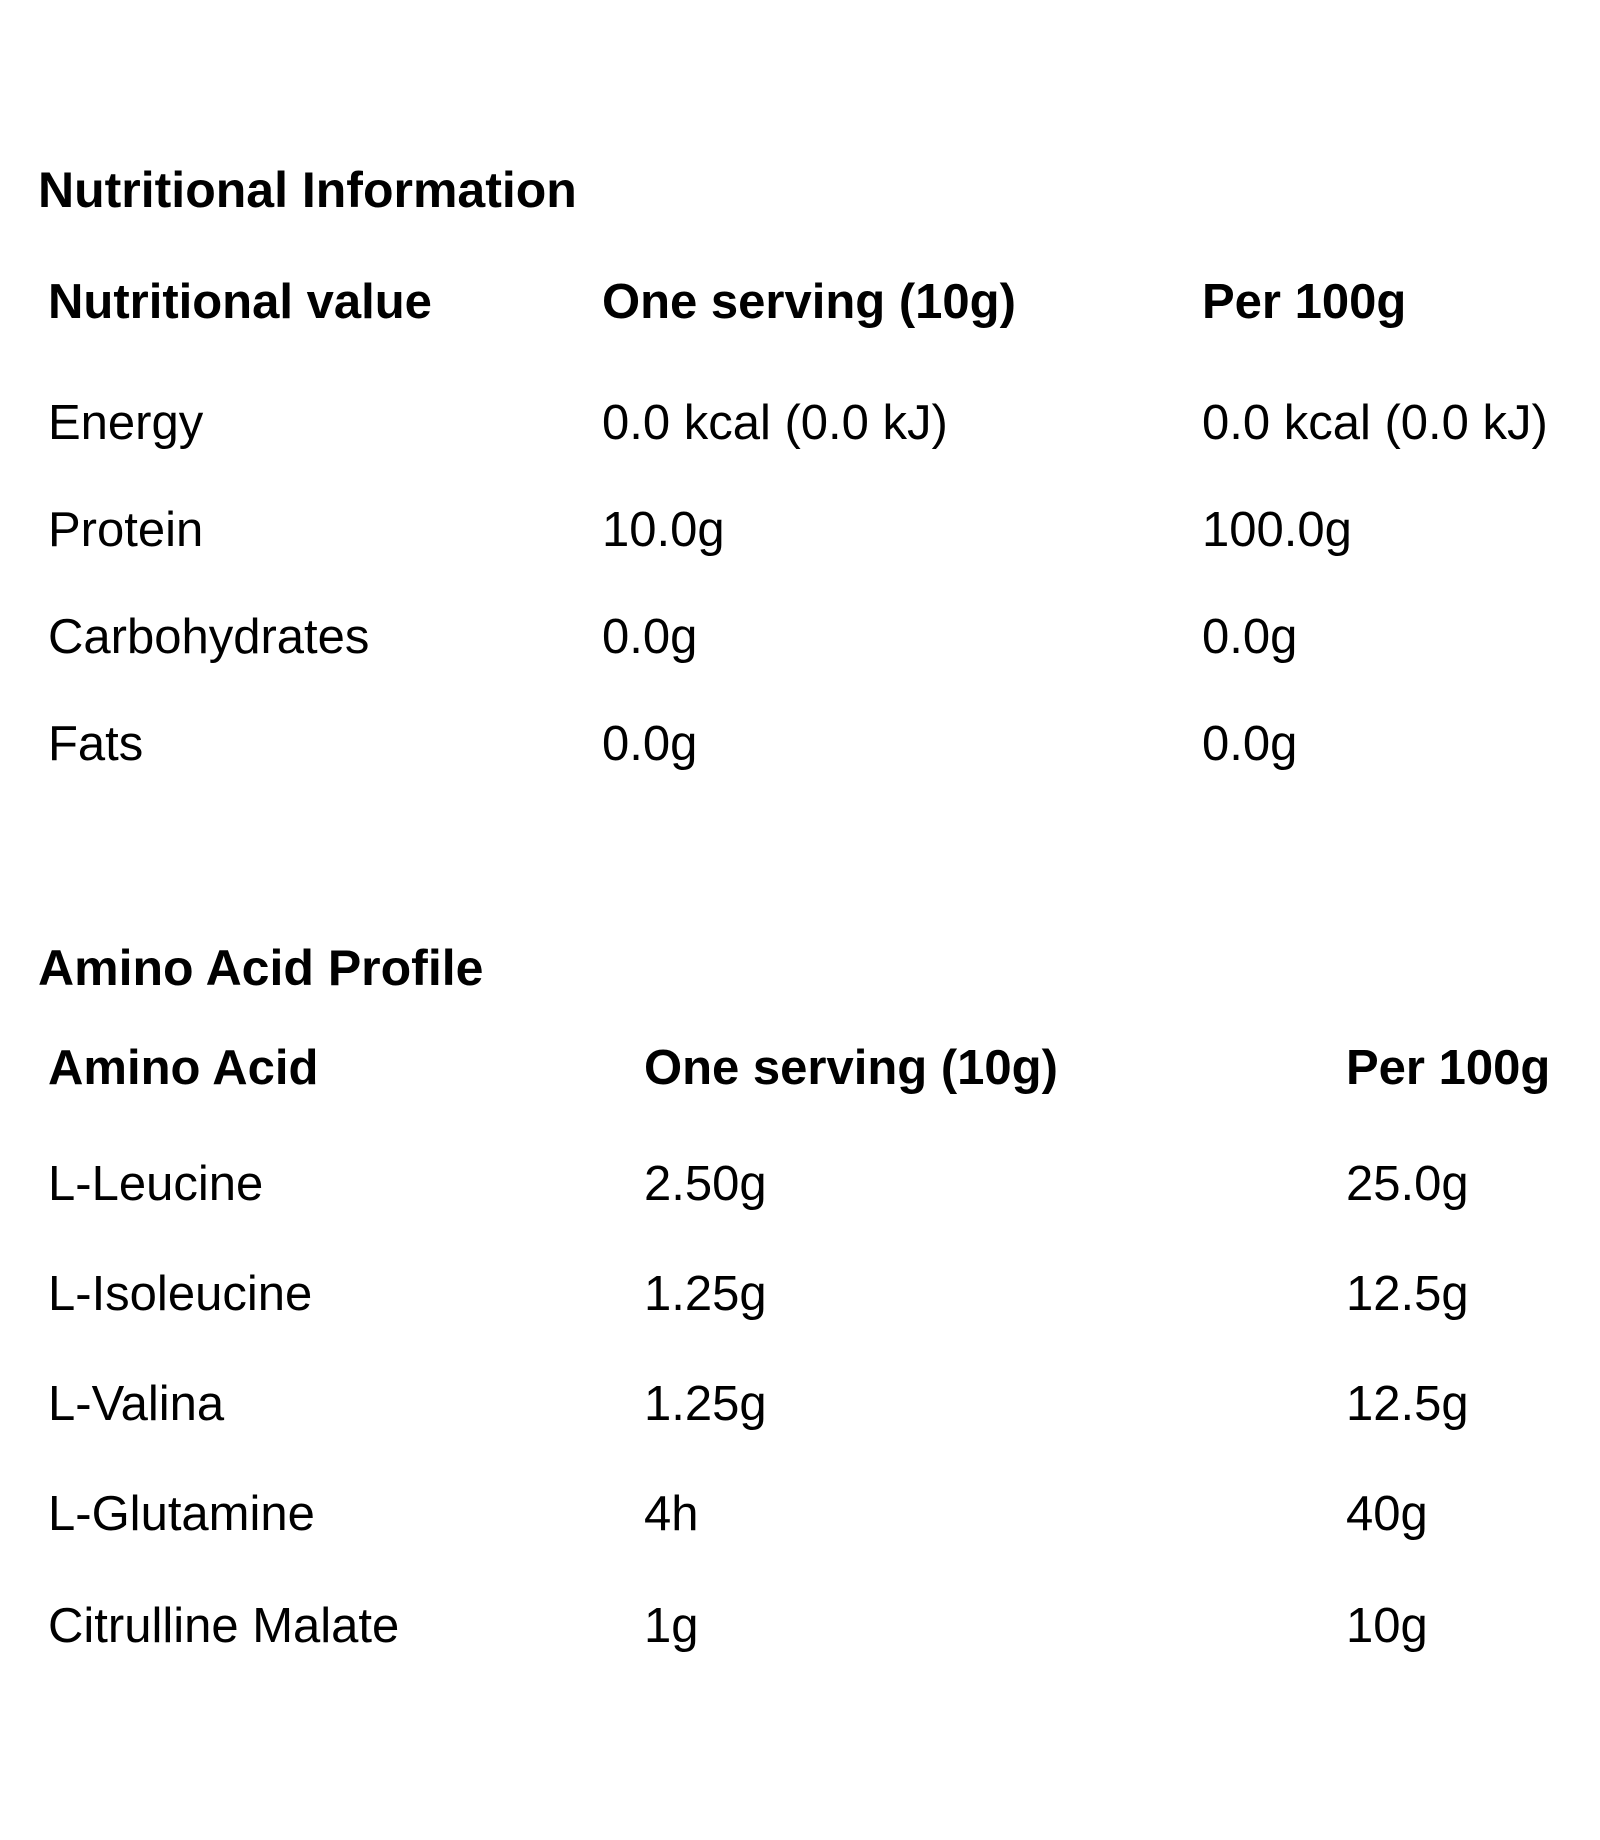  I want to click on table-row: L-Isoleucine 1.25g 12.5g, so click(808, 1294).